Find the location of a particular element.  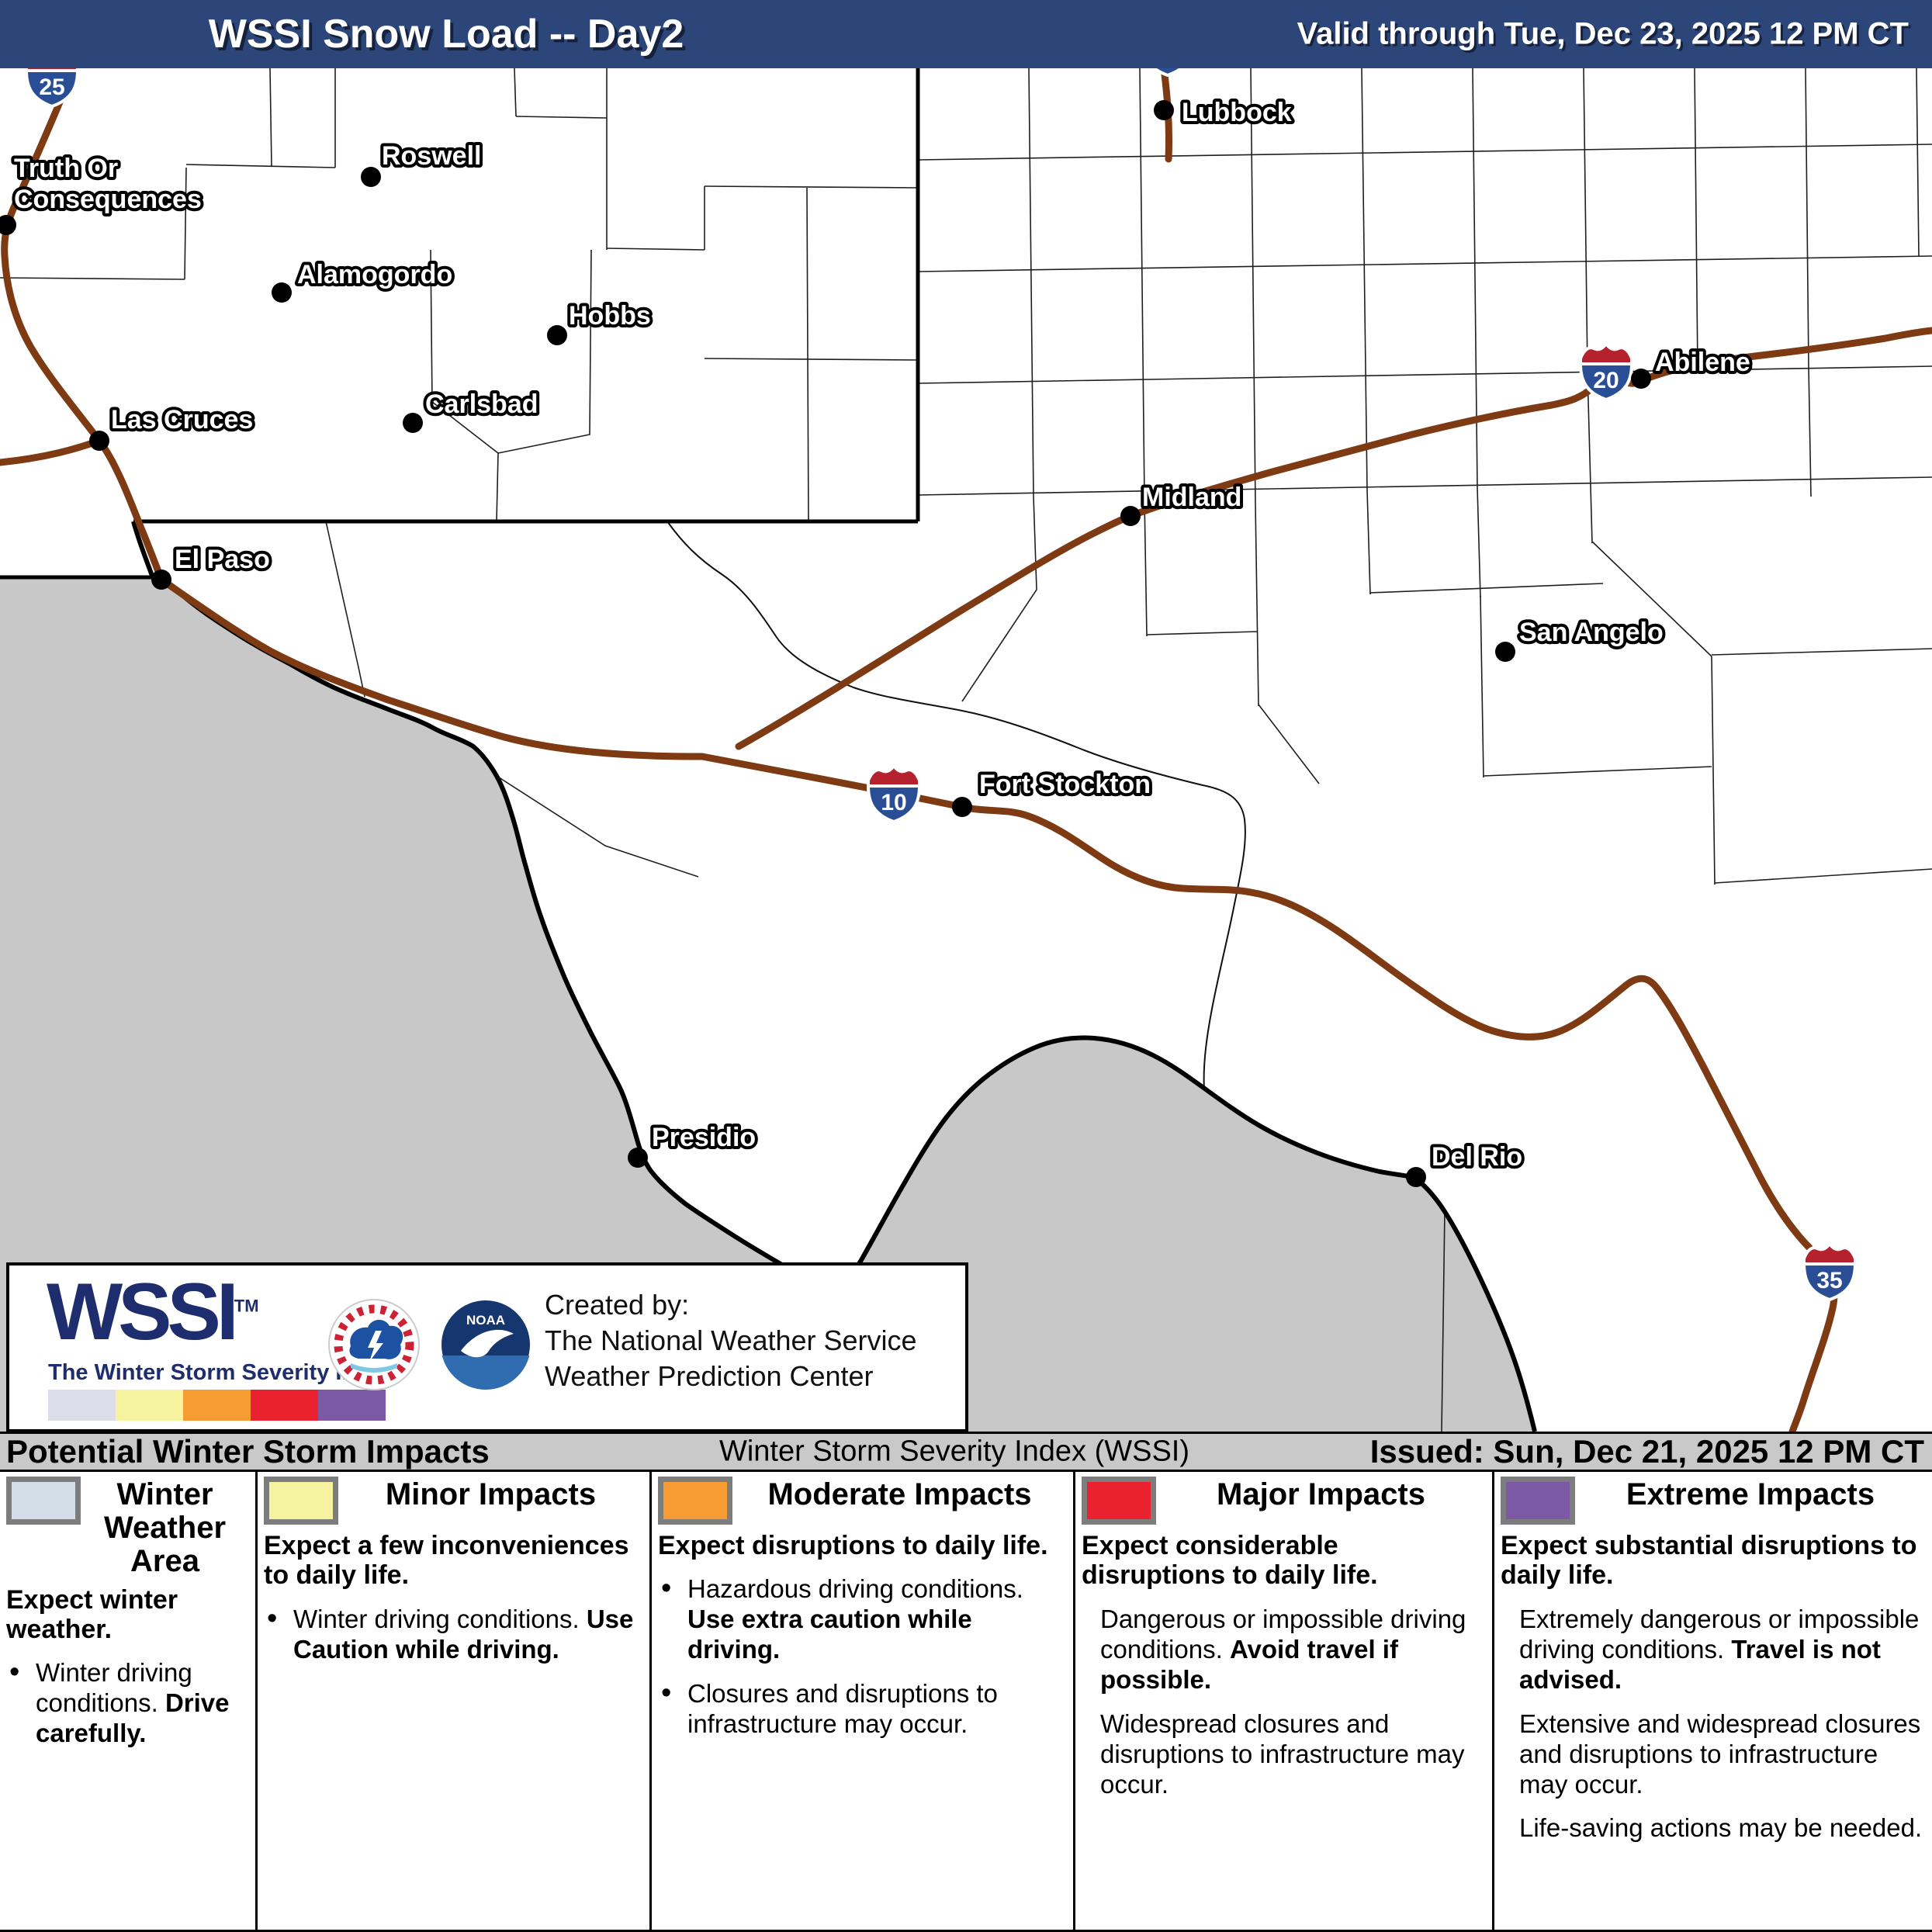

city-marker: Fort Stockton is located at coordinates (1053, 792).